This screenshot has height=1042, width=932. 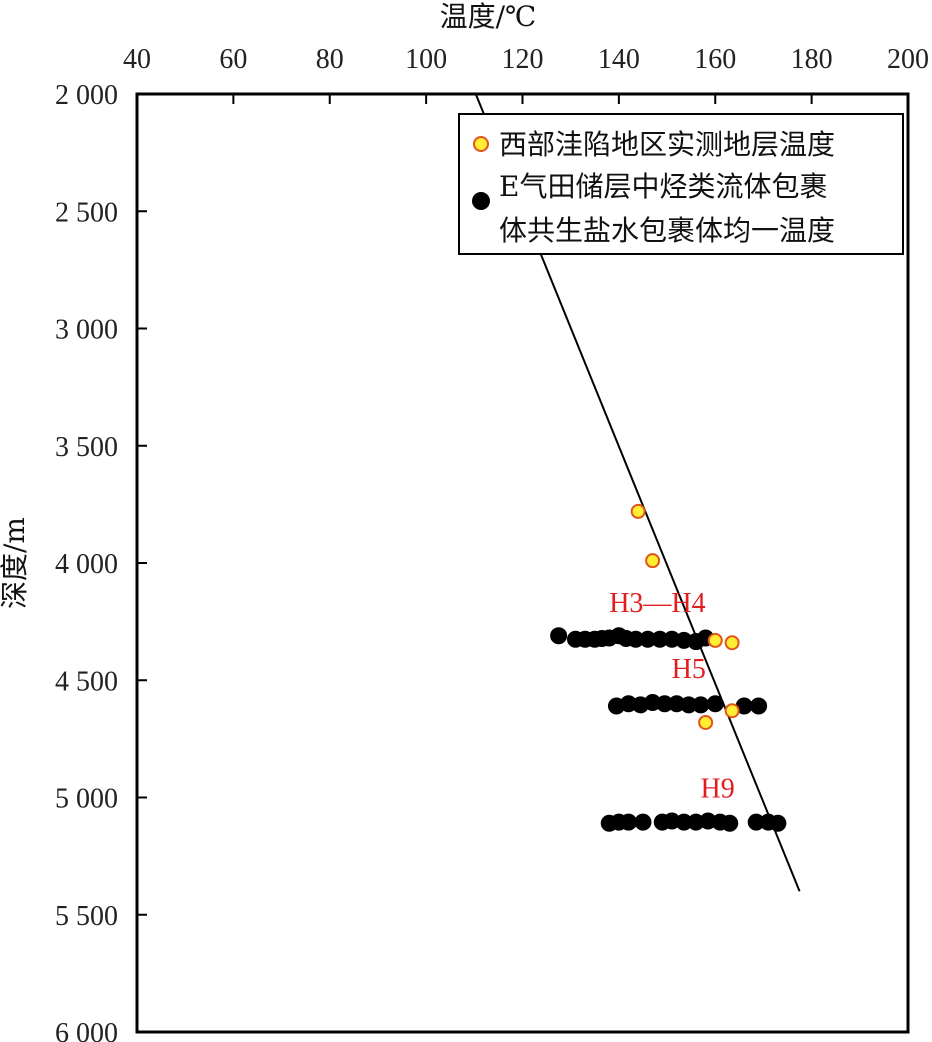 I want to click on legend: 西部洼陷地区实测地层温度 E气田储层中烃类流体包裹 体共生盐水包裹体均一温度, so click(x=681, y=184).